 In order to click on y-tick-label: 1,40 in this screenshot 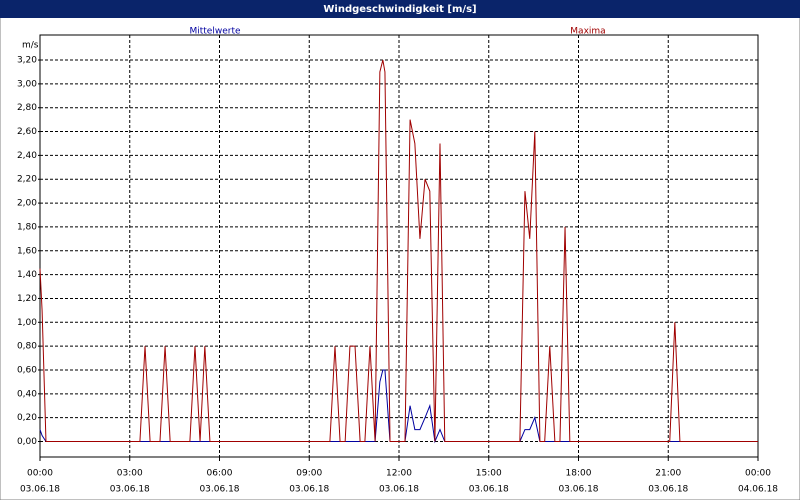, I will do `click(27, 275)`.